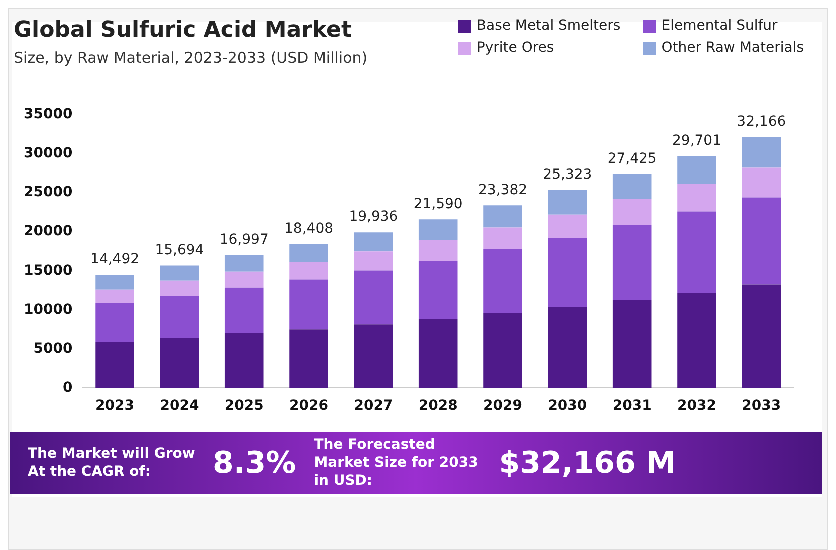 This screenshot has width=836, height=550. I want to click on y-tick-label: 0, so click(67, 388).